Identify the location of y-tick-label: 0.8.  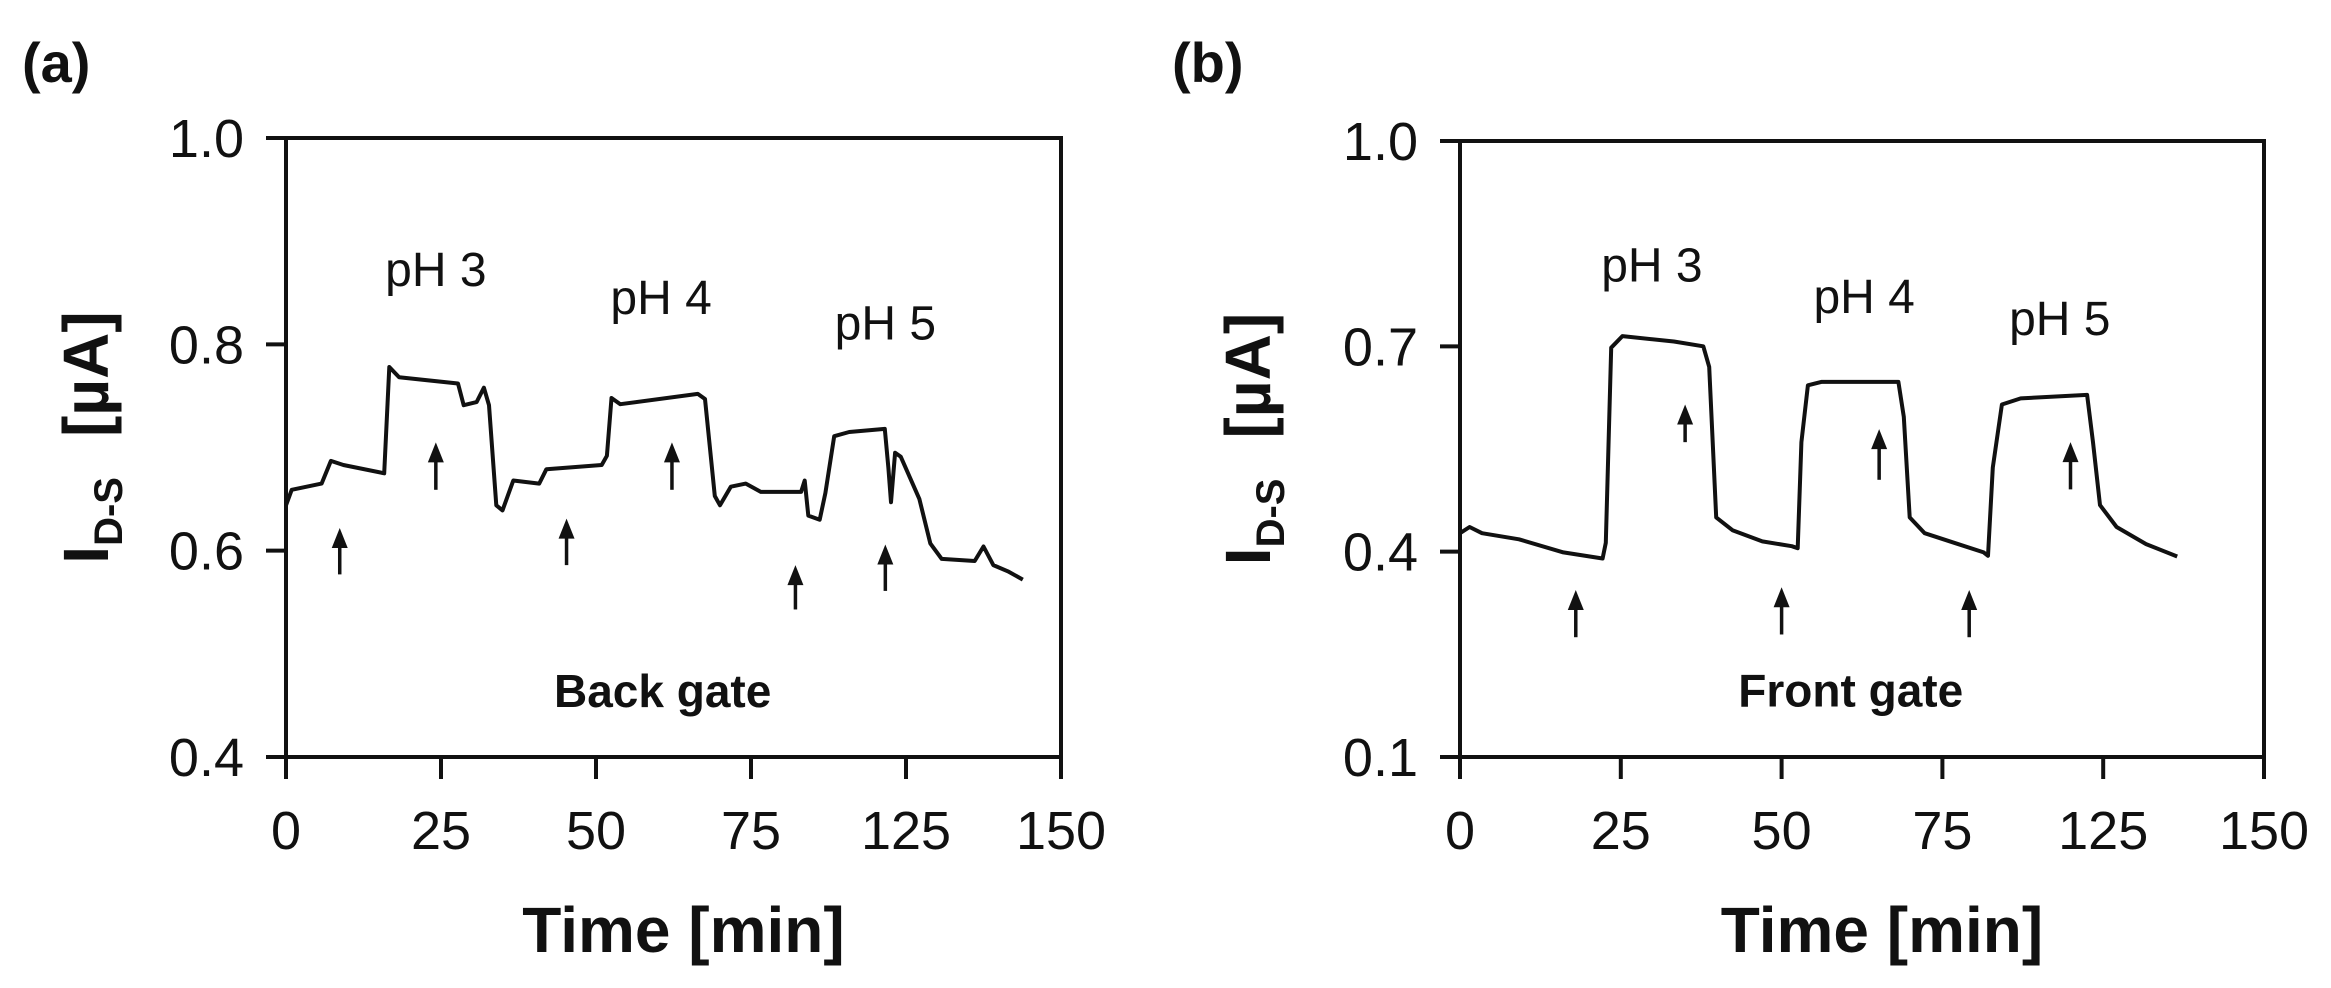
(206, 345).